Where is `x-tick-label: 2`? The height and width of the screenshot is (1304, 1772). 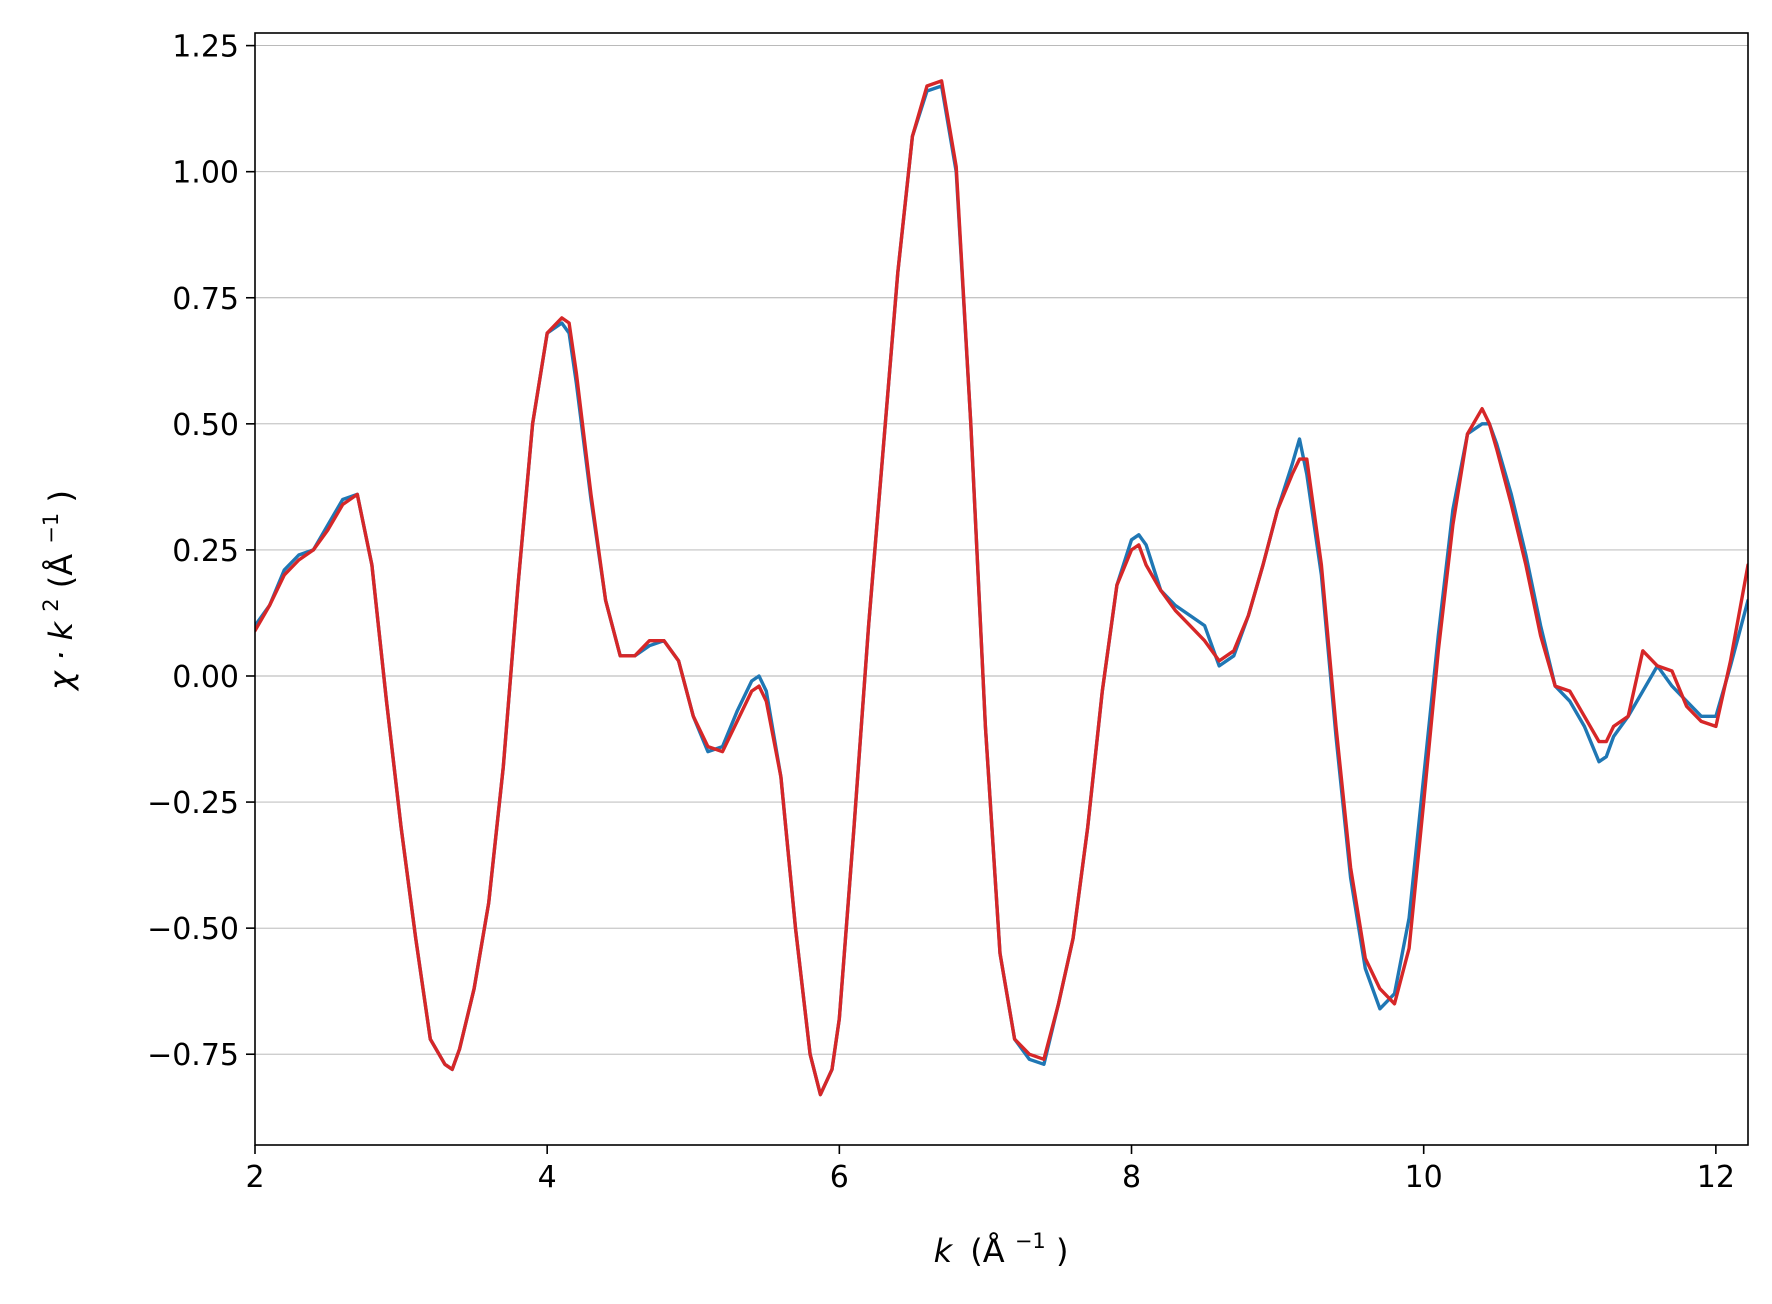
x-tick-label: 2 is located at coordinates (254, 1177).